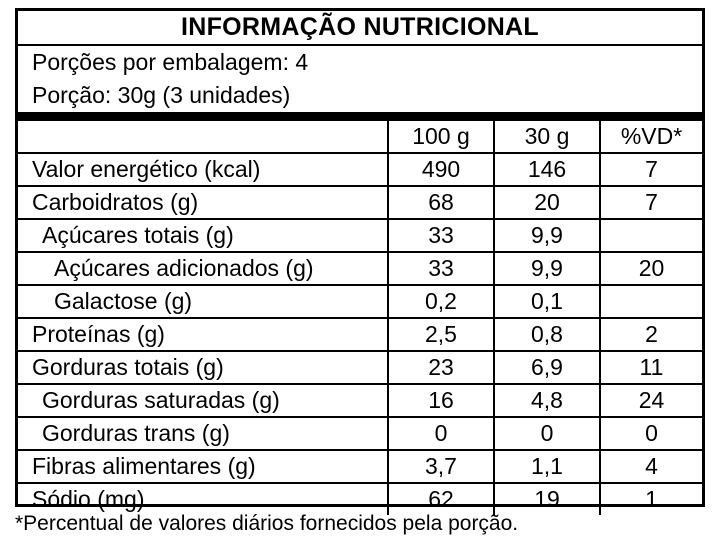 Image resolution: width=720 pixels, height=555 pixels. Describe the element at coordinates (547, 301) in the screenshot. I see `value-per-serving: 0,1` at that location.